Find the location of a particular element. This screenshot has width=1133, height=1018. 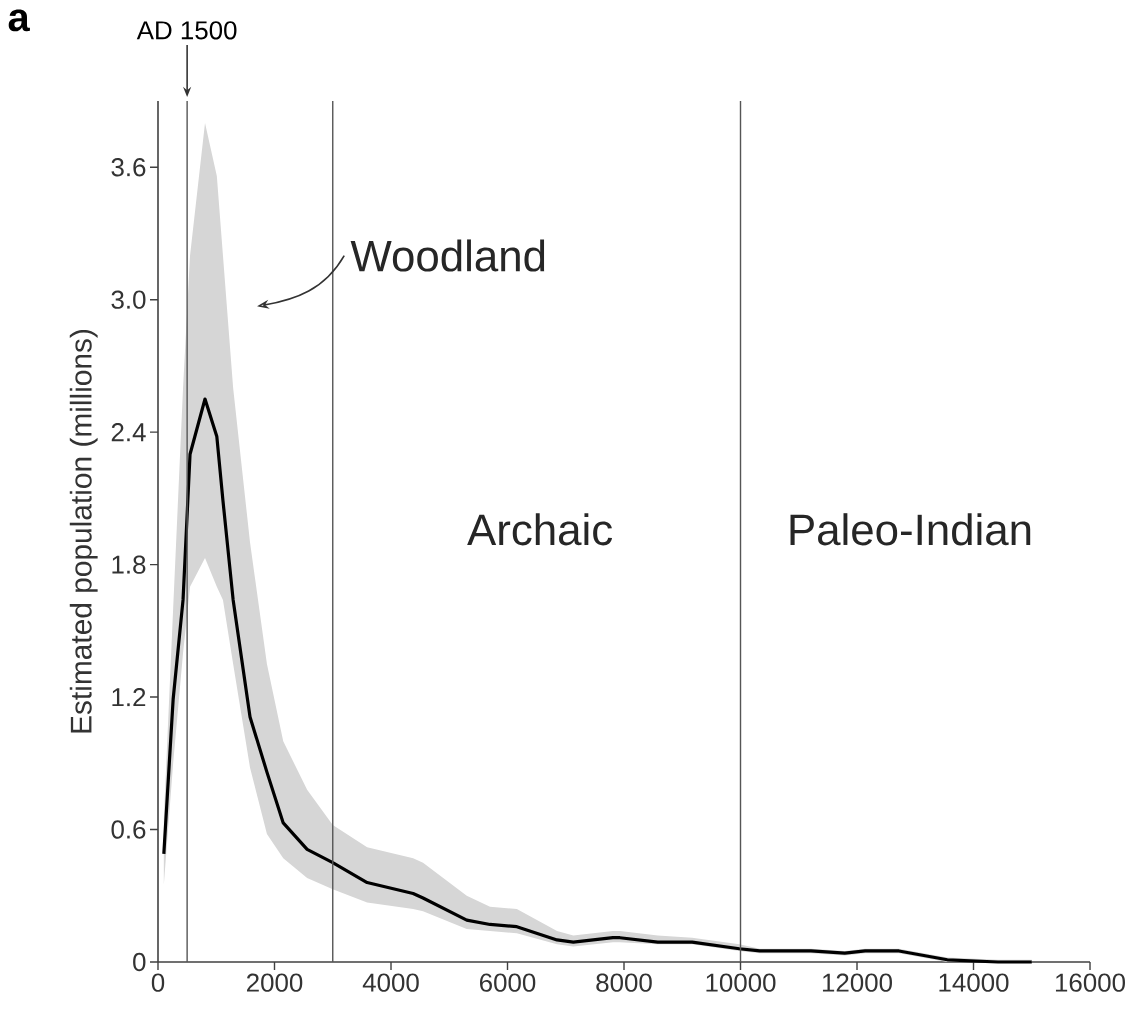

ref-line-label: AD 1500 is located at coordinates (186, 30).